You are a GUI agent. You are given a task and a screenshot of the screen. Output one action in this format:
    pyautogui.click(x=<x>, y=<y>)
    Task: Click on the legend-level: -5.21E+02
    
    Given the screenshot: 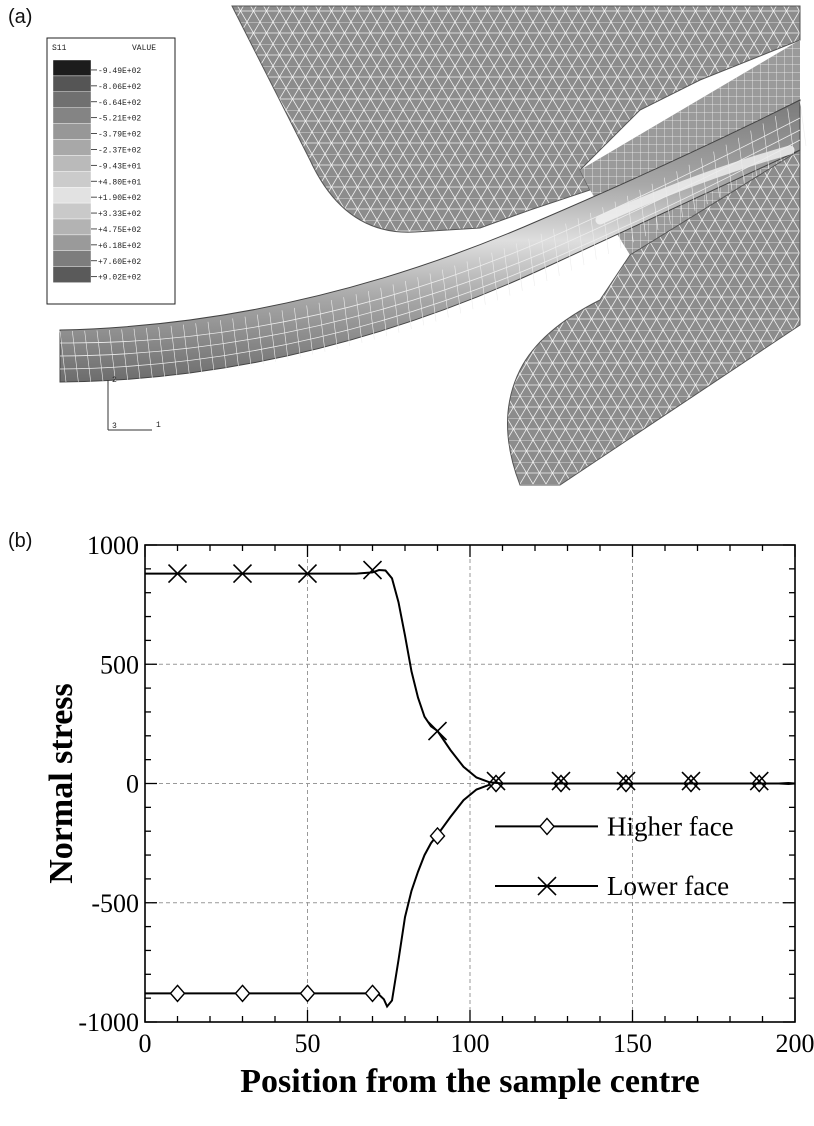 What is the action you would take?
    pyautogui.click(x=119, y=119)
    